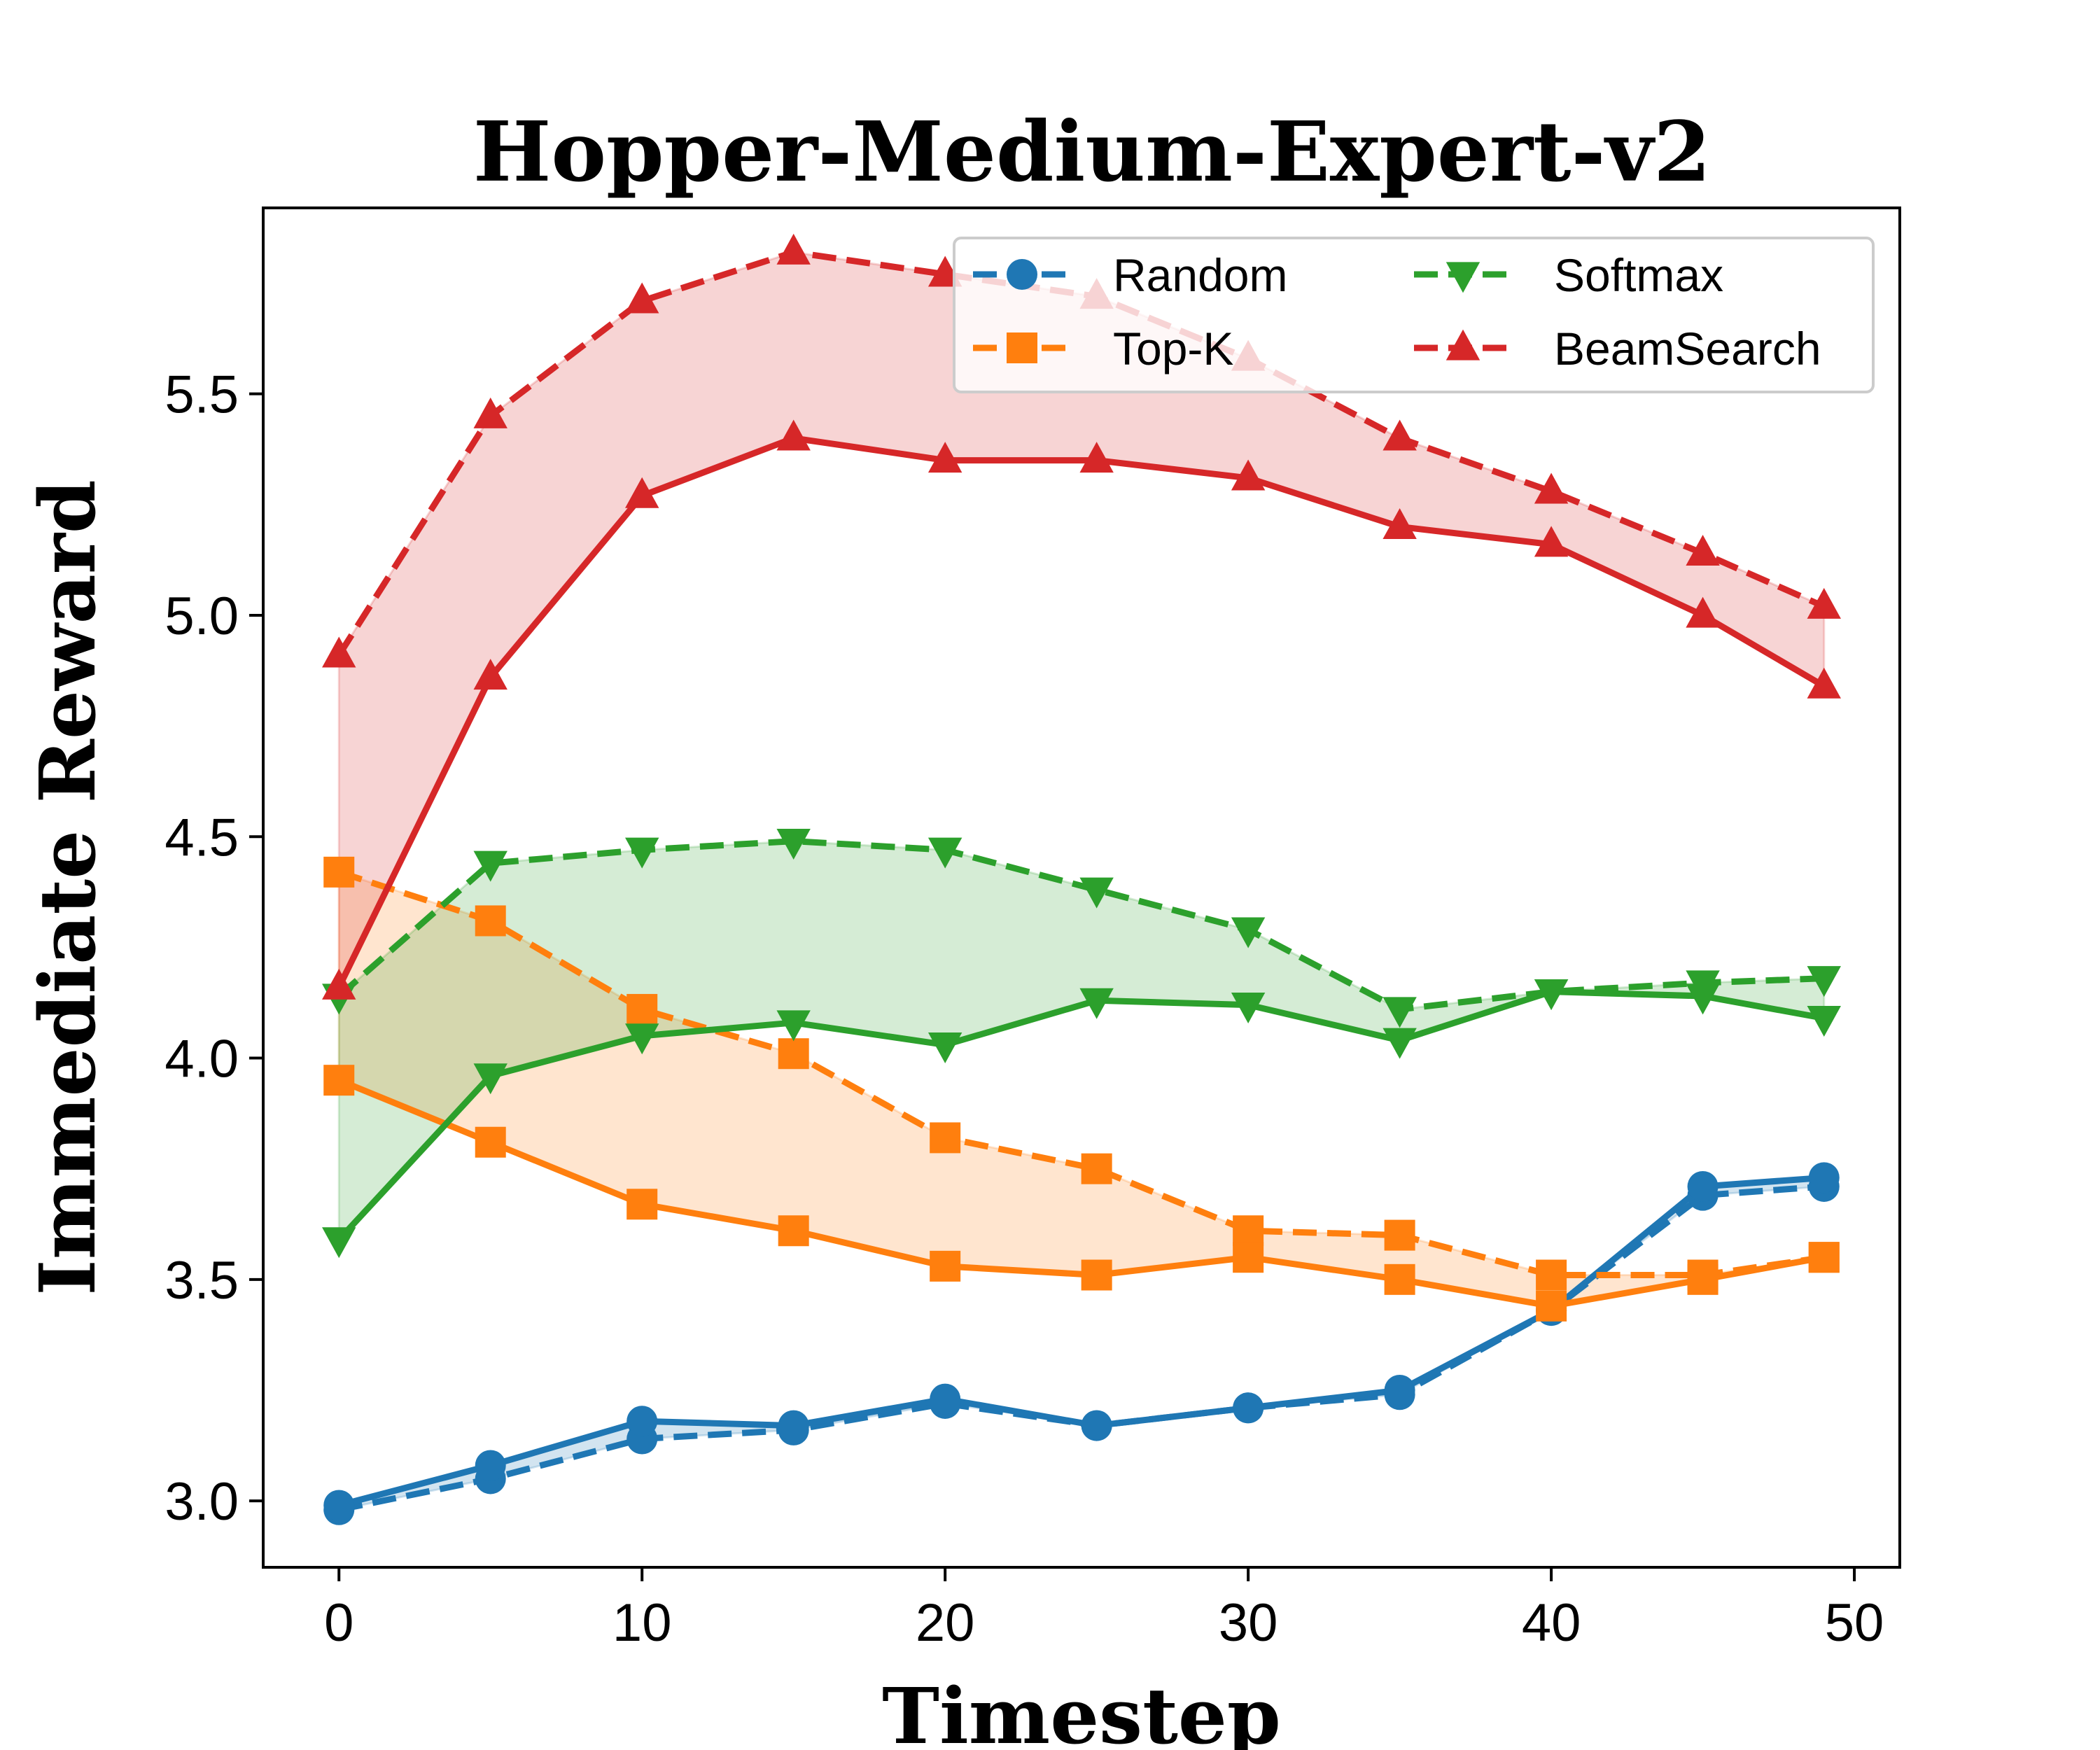  What do you see at coordinates (201, 616) in the screenshot?
I see `y-tick-label: 5.0` at bounding box center [201, 616].